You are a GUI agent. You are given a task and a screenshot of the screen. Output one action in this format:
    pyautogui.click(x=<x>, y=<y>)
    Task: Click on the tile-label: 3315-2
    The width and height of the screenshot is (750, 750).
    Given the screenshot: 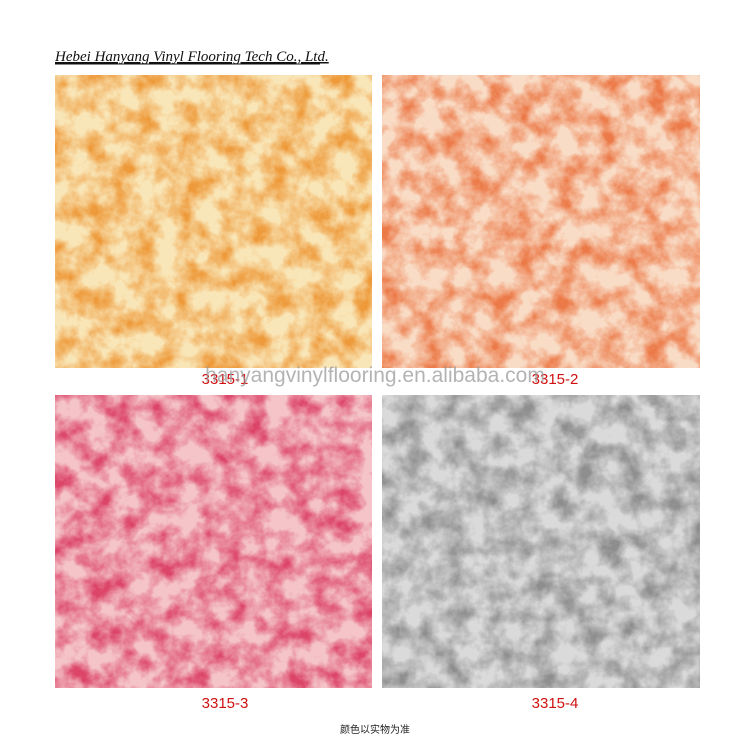 What is the action you would take?
    pyautogui.click(x=555, y=379)
    